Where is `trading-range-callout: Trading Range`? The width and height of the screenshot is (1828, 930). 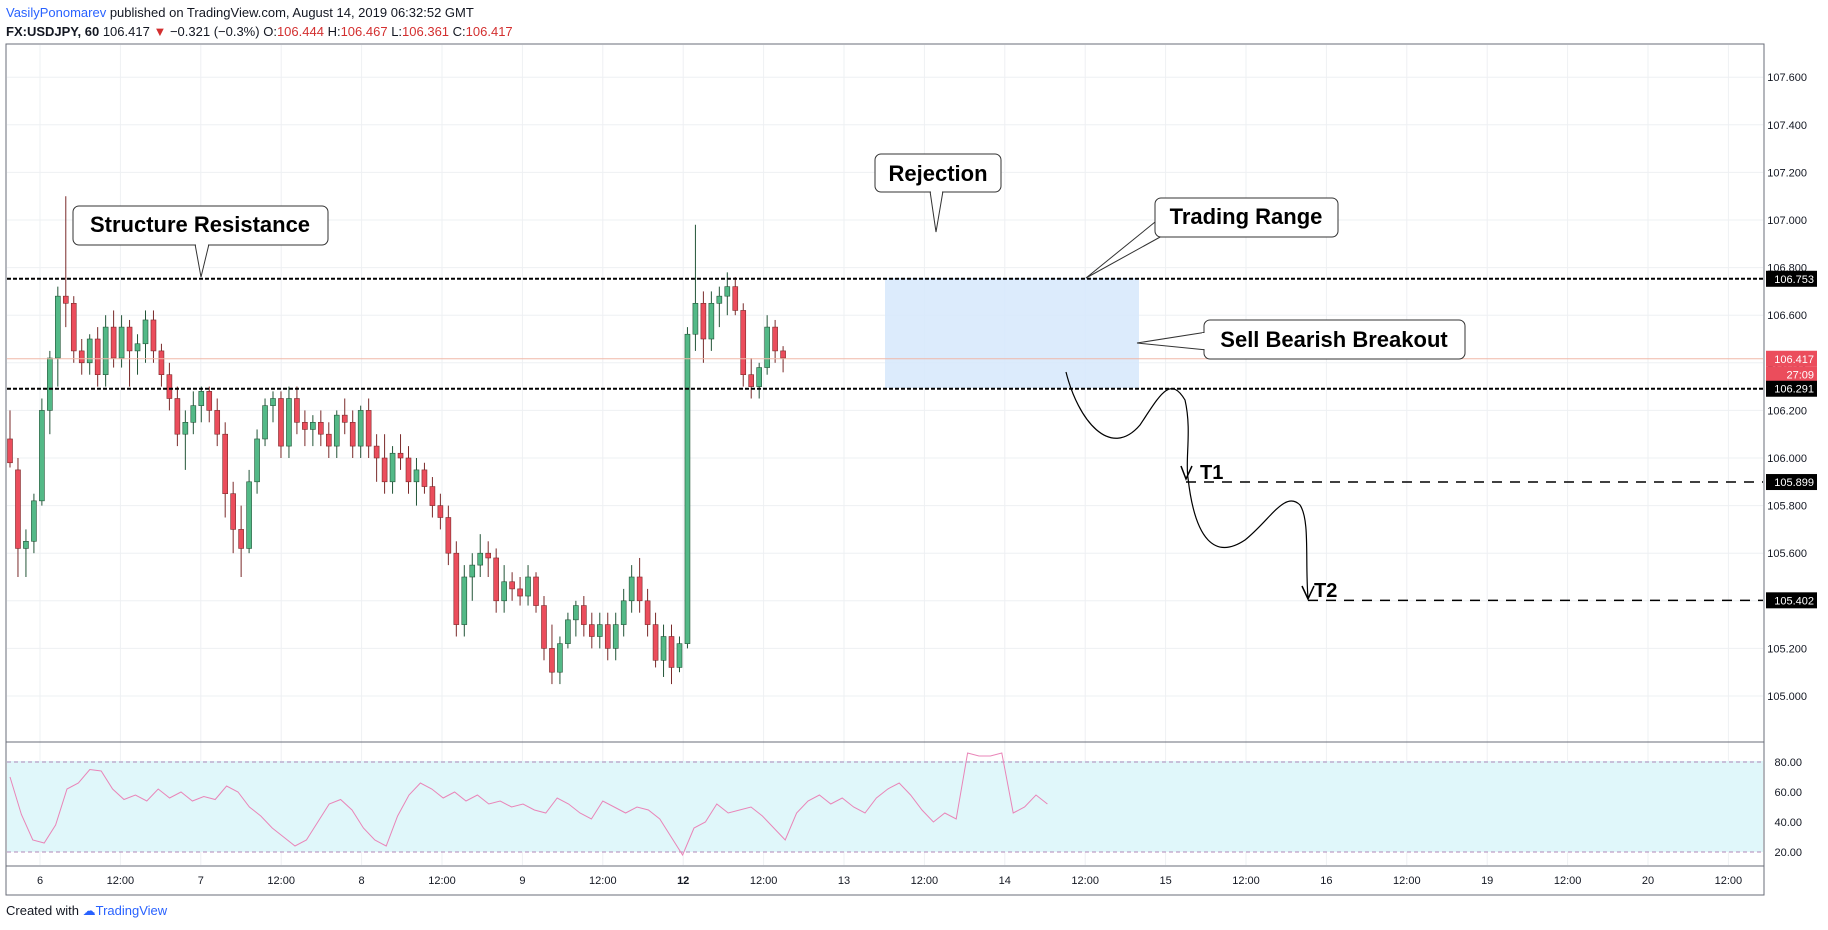
trading-range-callout: Trading Range is located at coordinates (1212, 238).